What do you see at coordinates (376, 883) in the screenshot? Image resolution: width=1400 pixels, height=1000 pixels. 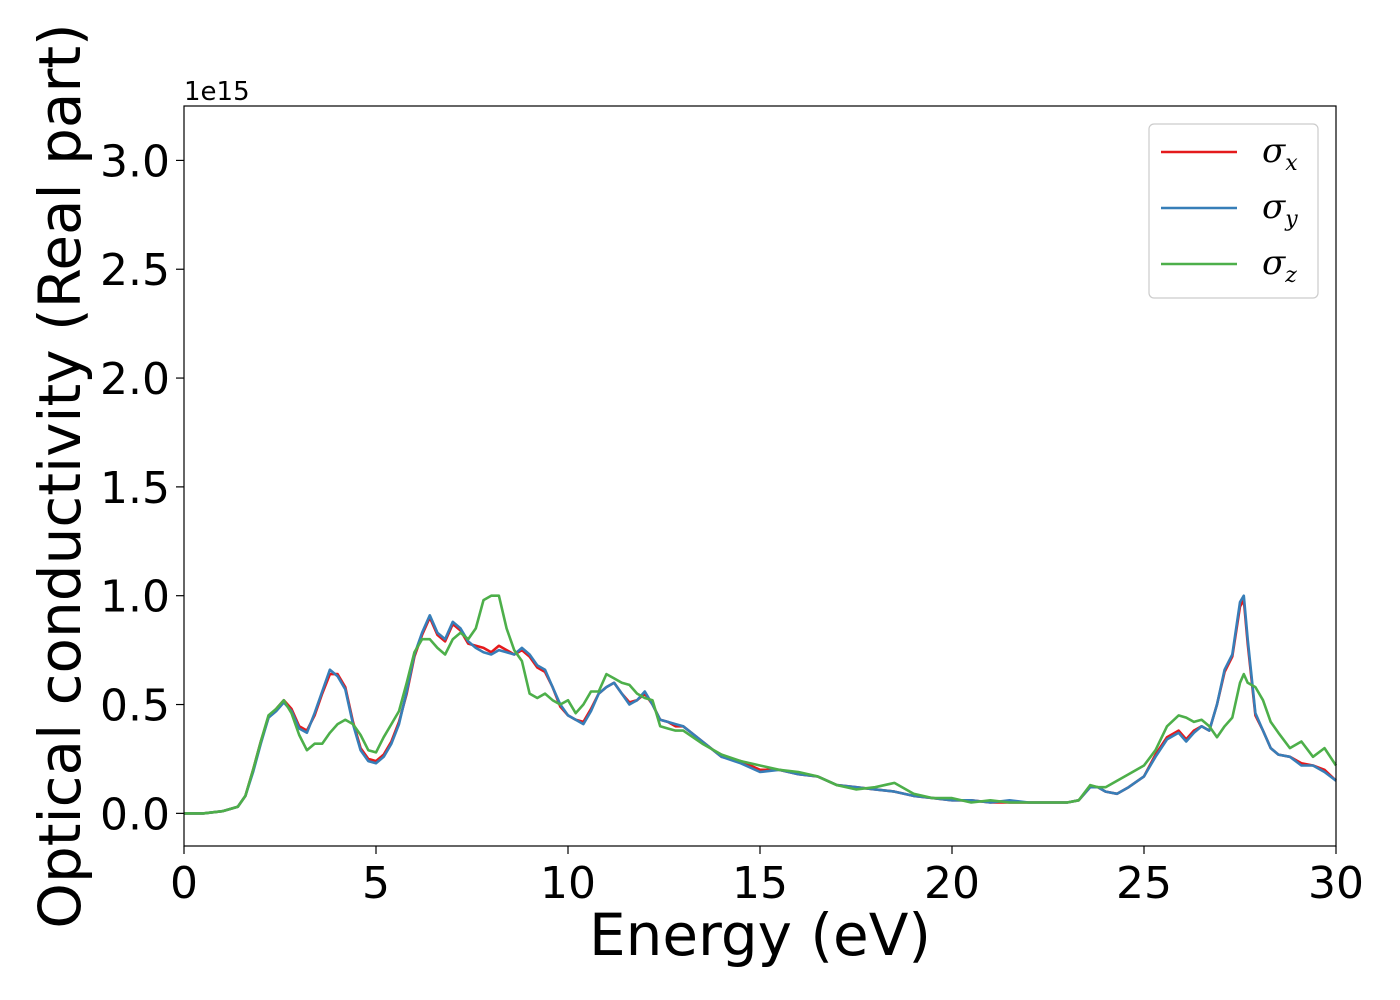 I see `x-tick-label: 5` at bounding box center [376, 883].